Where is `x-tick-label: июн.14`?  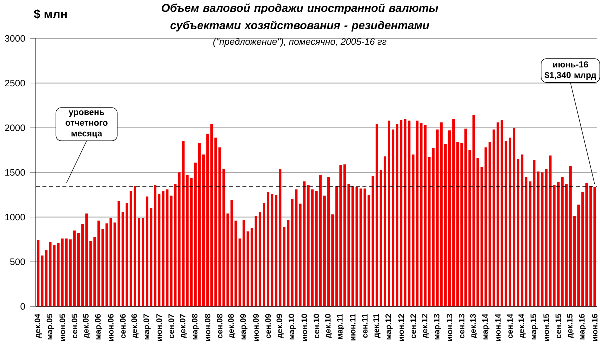 x-tick-label: июн.14 is located at coordinates (498, 328).